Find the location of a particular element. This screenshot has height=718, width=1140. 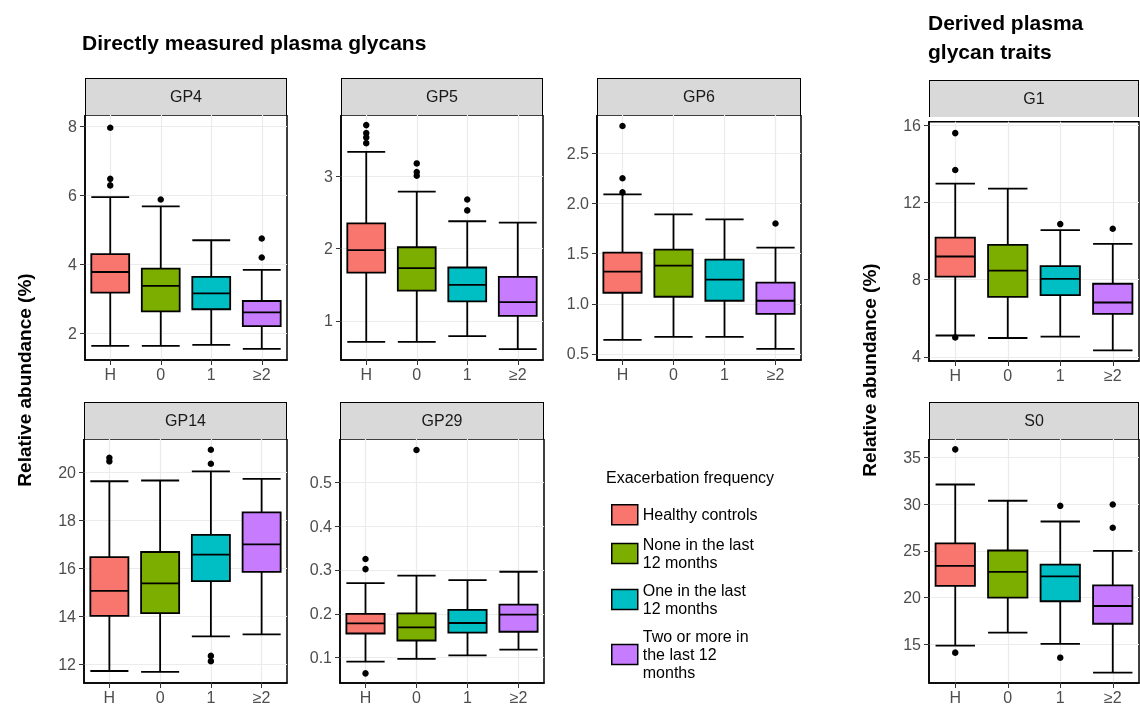

legend-label: One in the last 12 months is located at coordinates (696, 599).